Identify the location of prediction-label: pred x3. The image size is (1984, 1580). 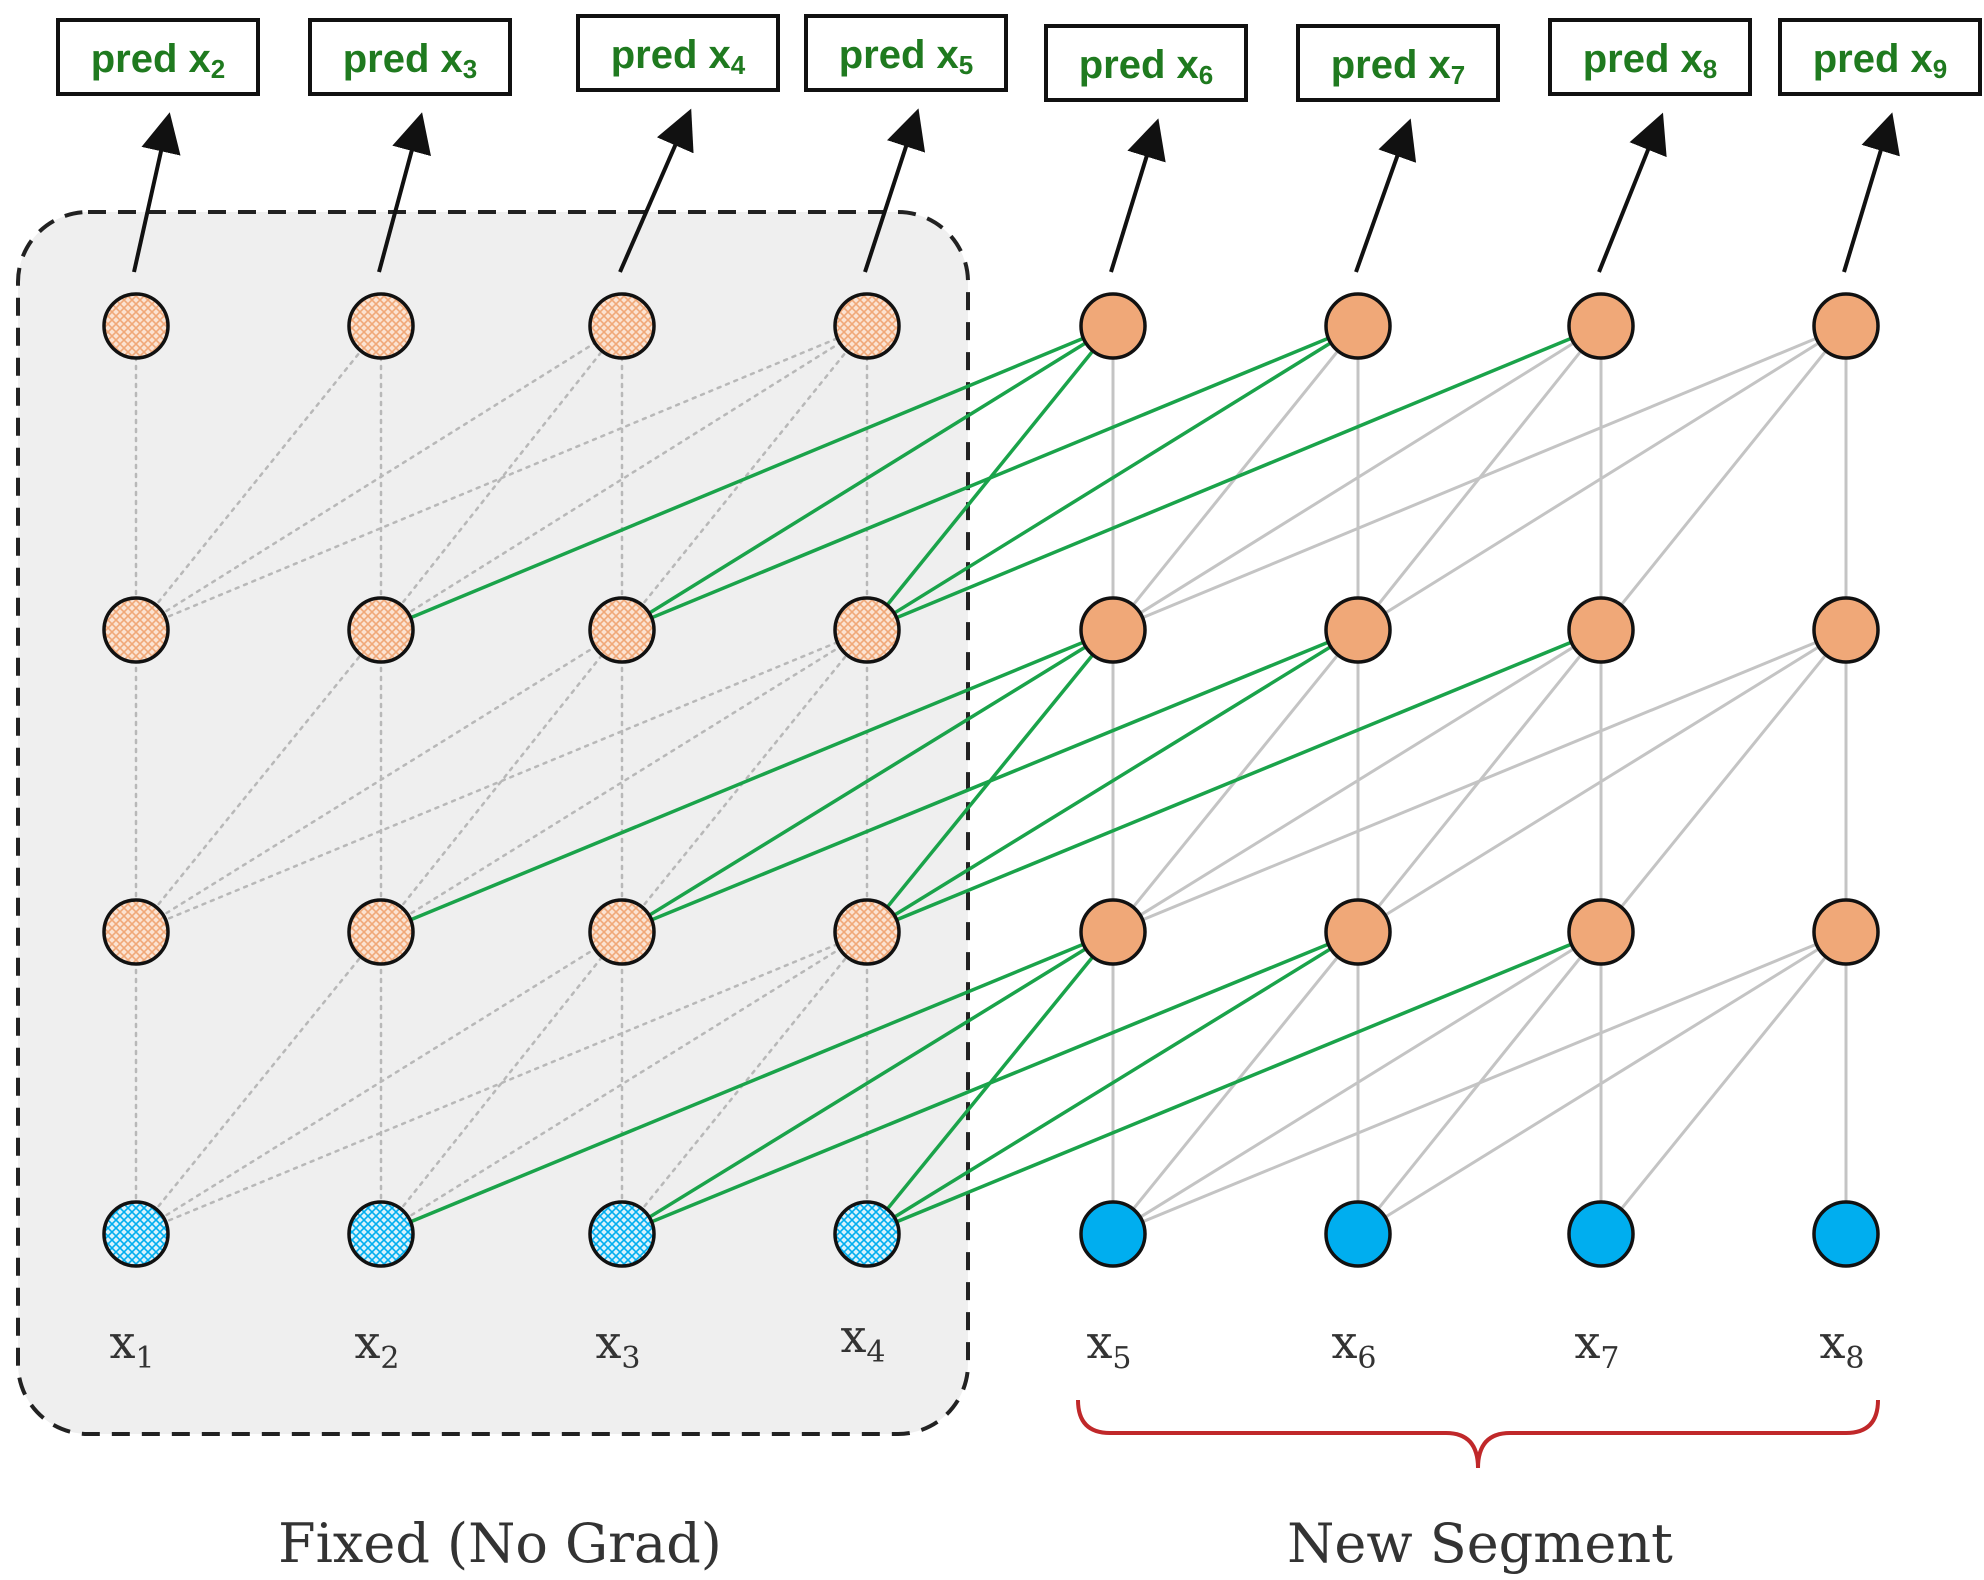
(410, 60).